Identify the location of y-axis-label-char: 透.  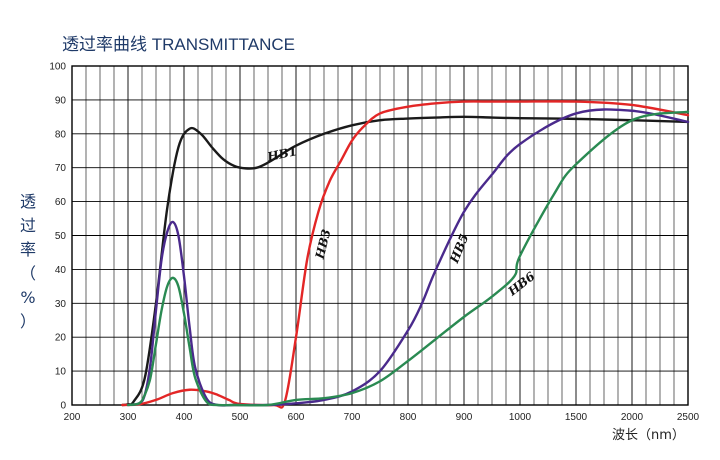
(27, 201).